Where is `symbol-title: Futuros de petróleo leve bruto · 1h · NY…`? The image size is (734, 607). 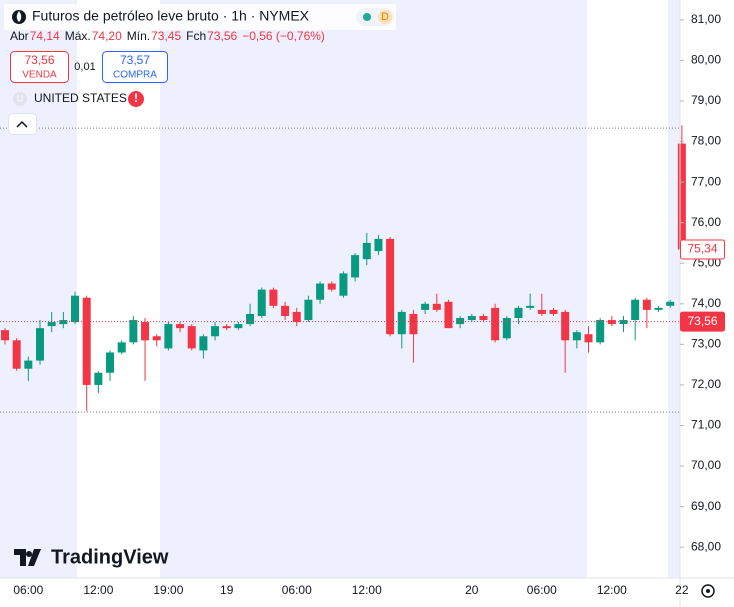 symbol-title: Futuros de petróleo leve bruto · 1h · NY… is located at coordinates (171, 16).